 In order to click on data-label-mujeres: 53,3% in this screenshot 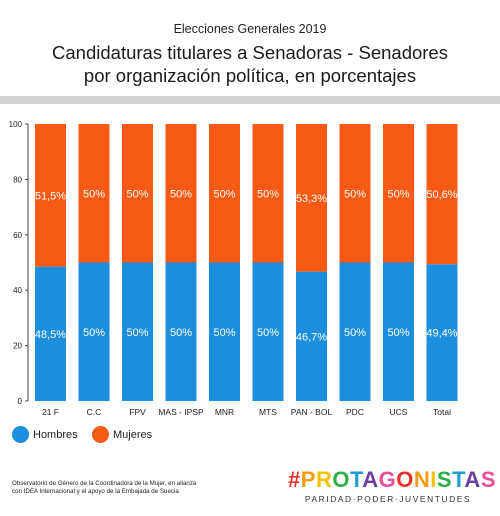, I will do `click(311, 199)`.